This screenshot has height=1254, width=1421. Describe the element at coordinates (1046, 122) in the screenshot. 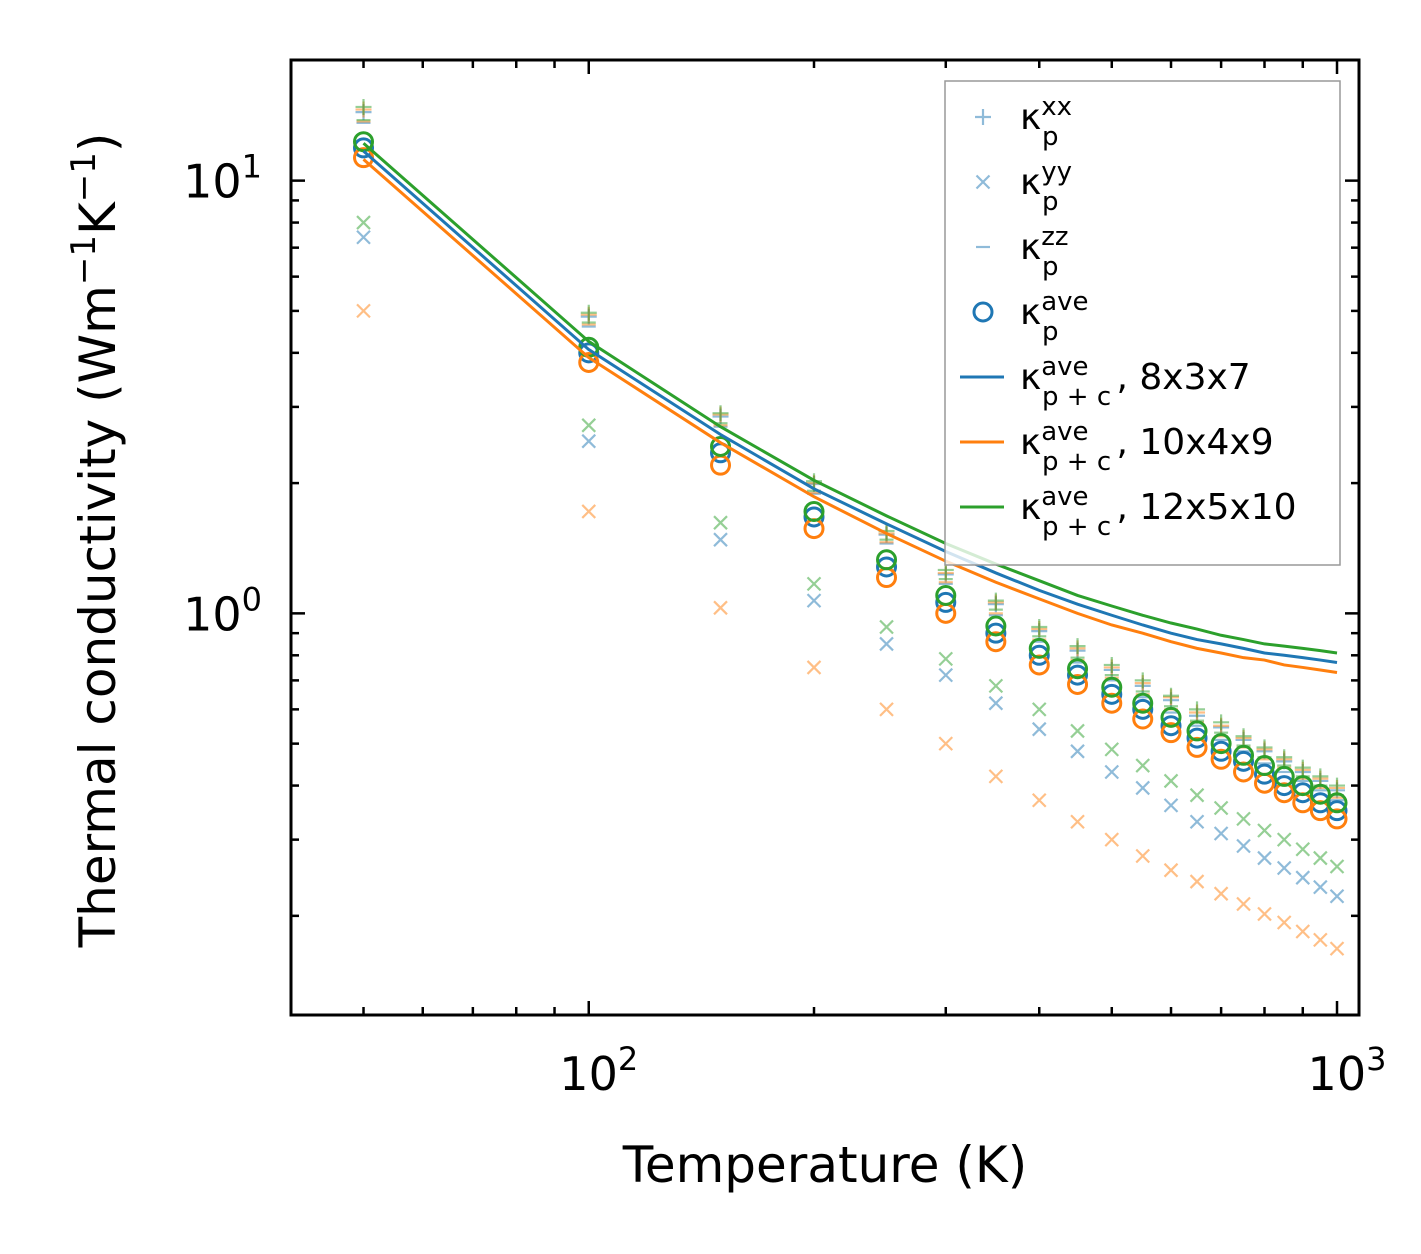

I see `legend-label: κxx p` at that location.